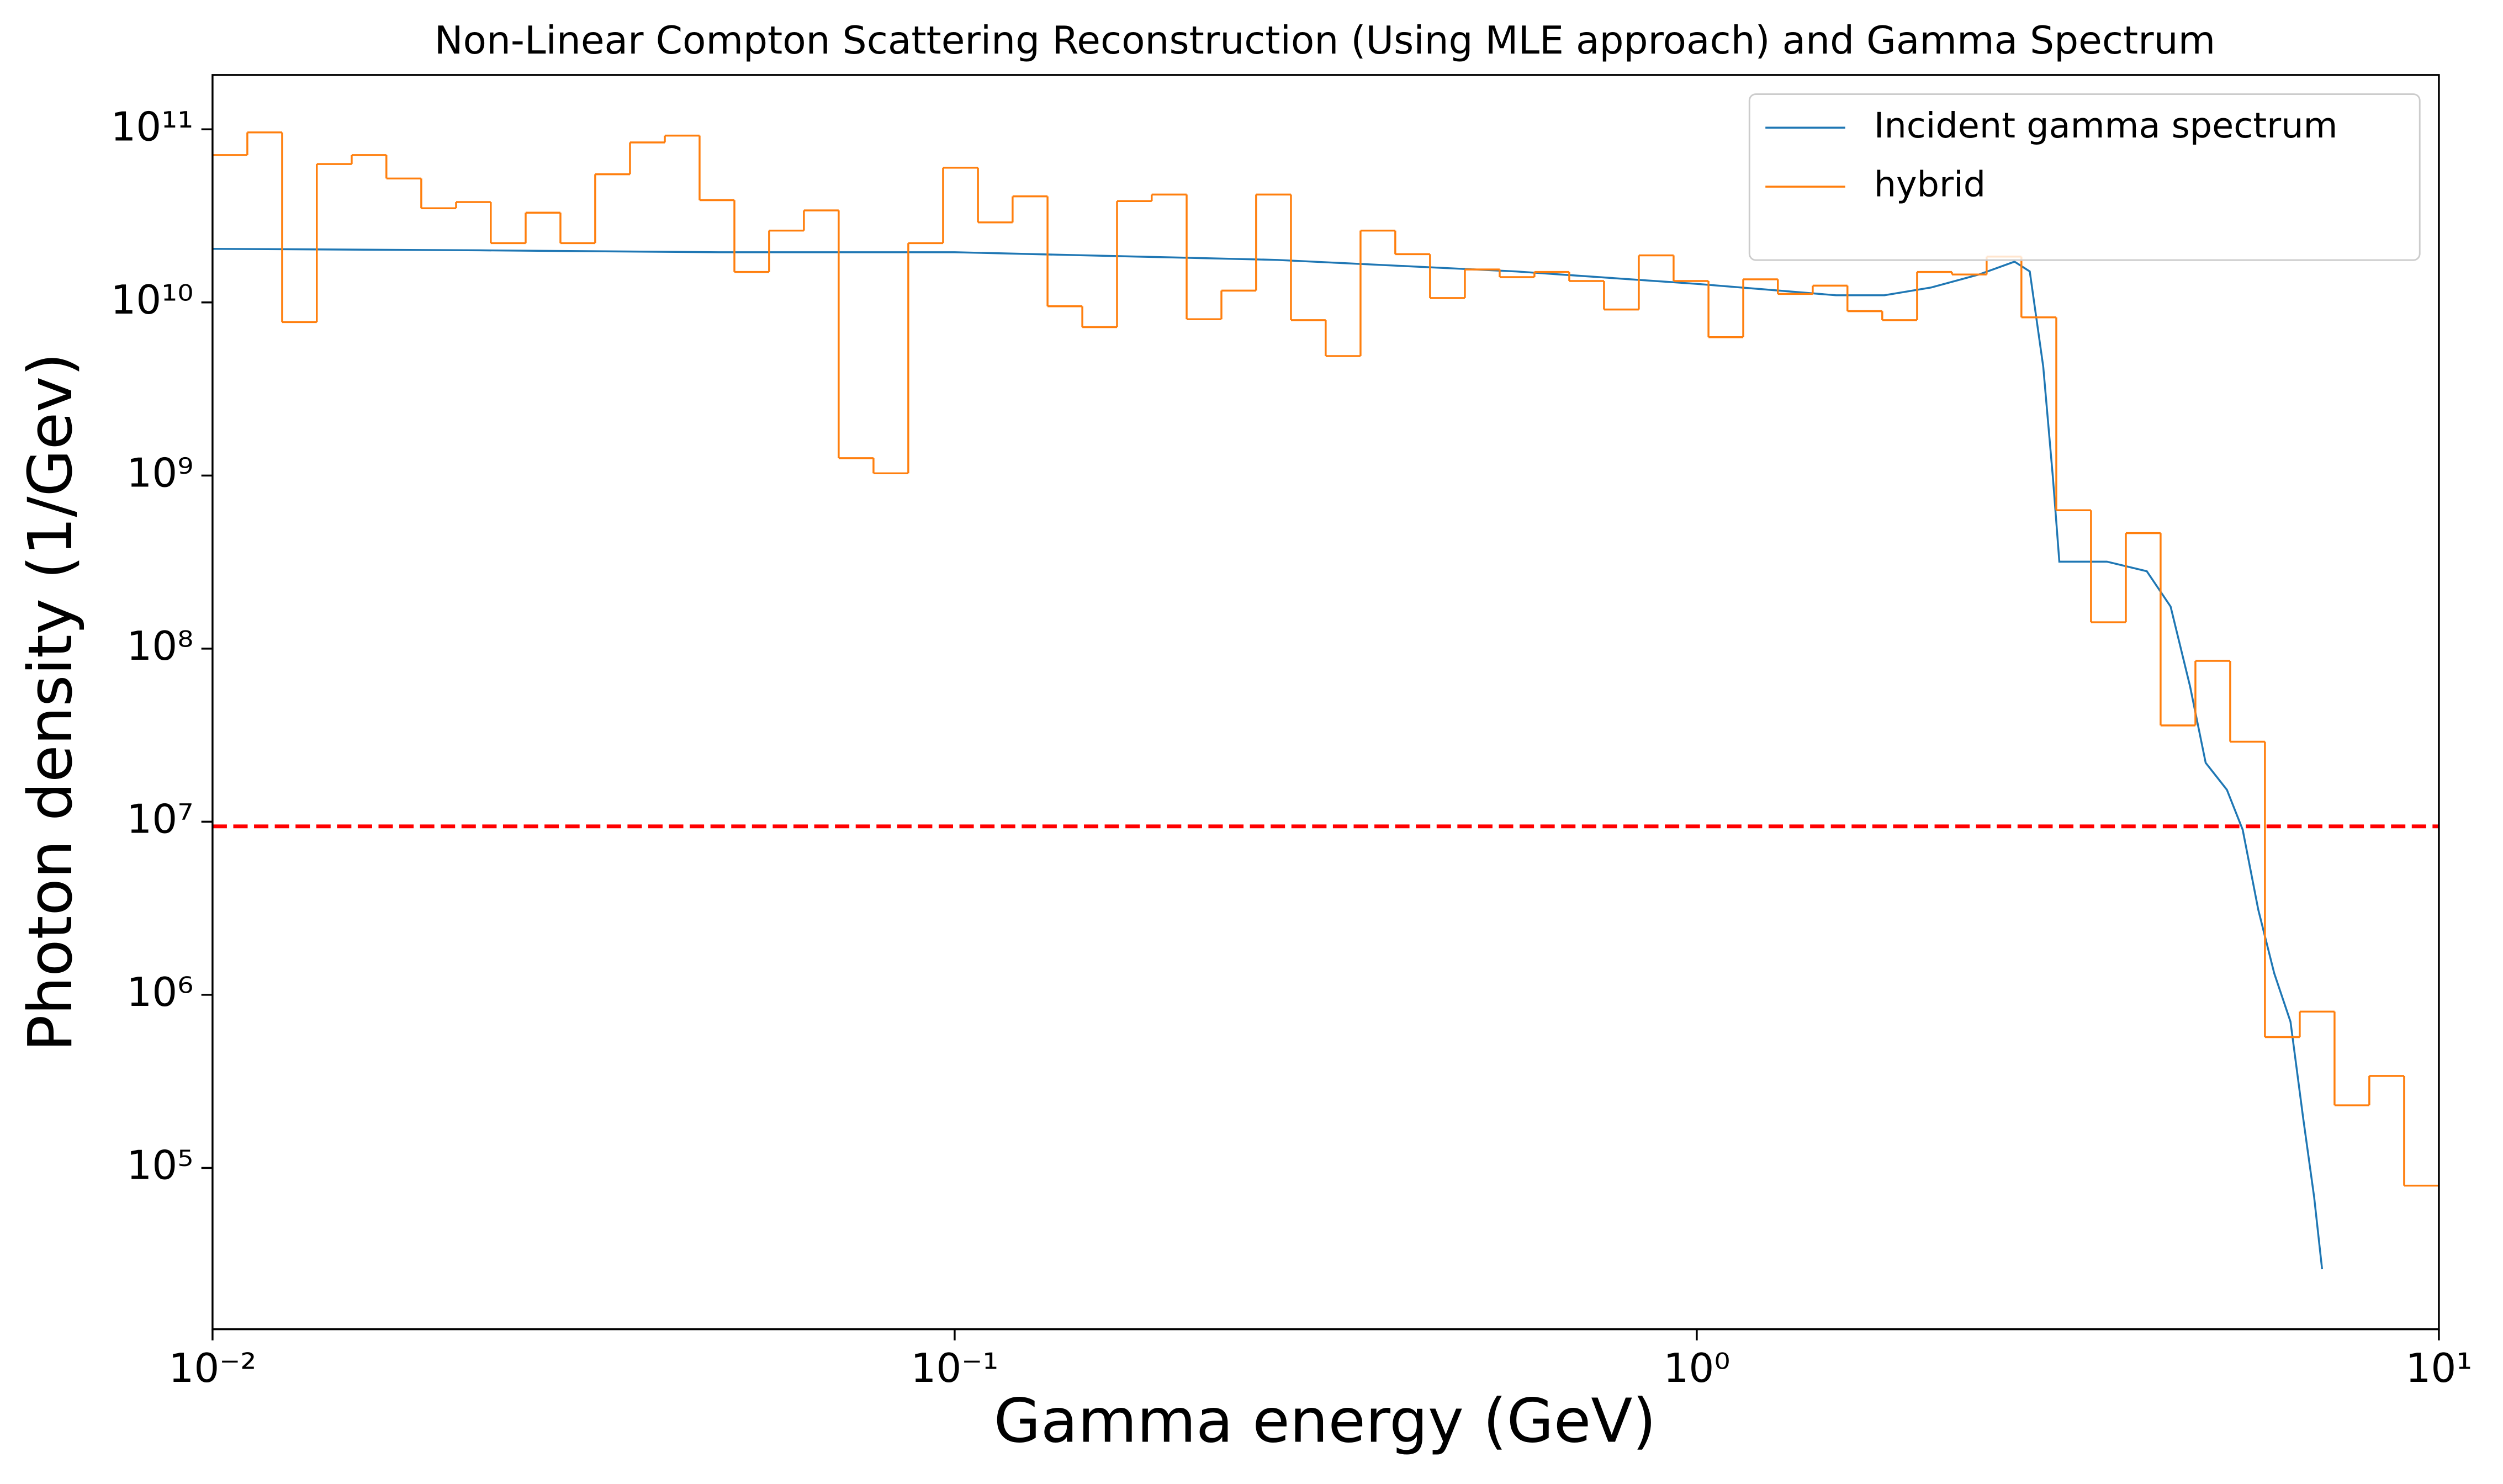 This screenshot has height=1484, width=2503. I want to click on y-axis-label: Photon density (1/Gev), so click(50, 702).